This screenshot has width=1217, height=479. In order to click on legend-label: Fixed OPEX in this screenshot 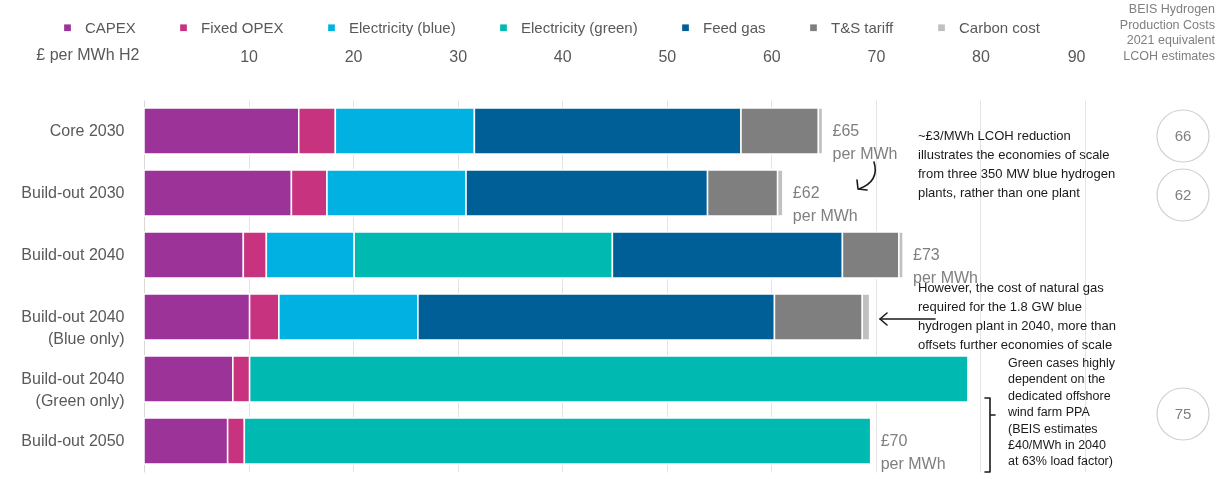, I will do `click(242, 27)`.